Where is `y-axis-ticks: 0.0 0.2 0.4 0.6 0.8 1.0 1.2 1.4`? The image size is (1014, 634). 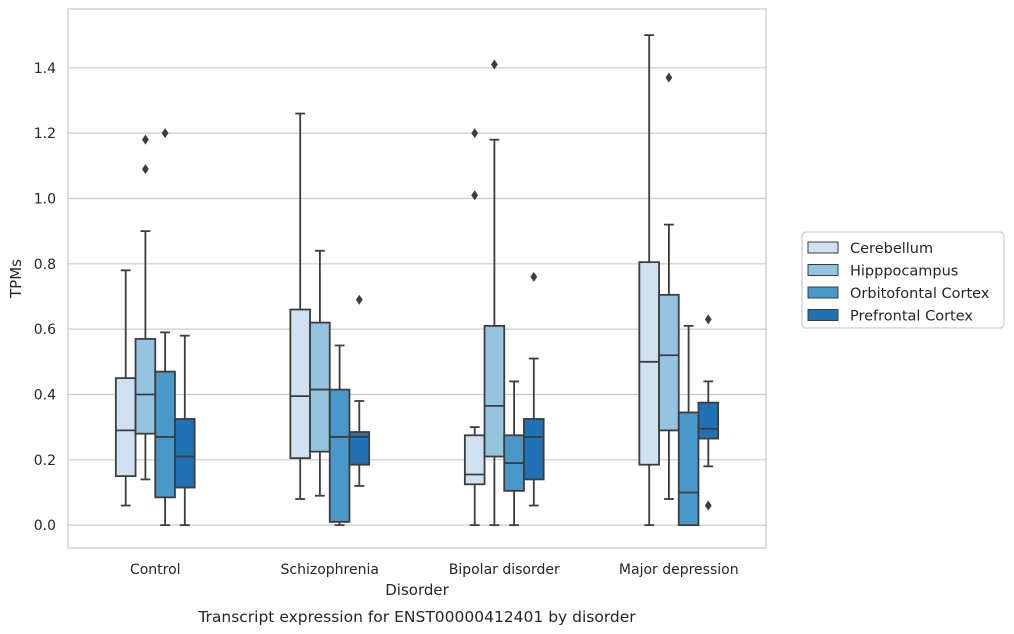 y-axis-ticks: 0.0 0.2 0.4 0.6 0.8 1.0 1.2 1.4 is located at coordinates (45, 297).